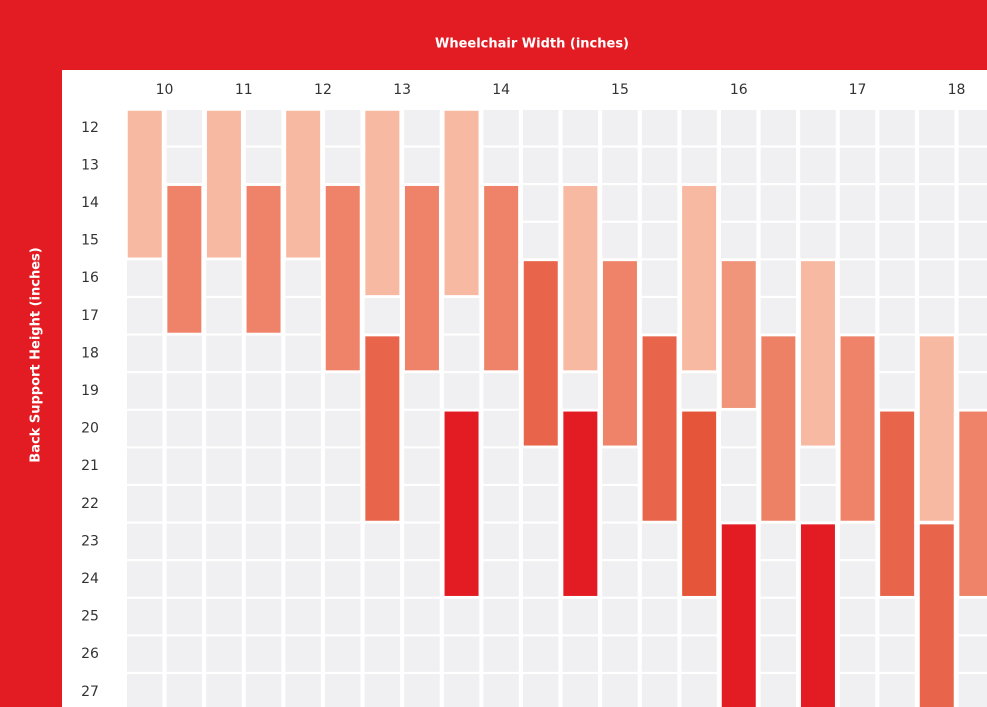  What do you see at coordinates (90, 278) in the screenshot?
I see `y-tick-label: 16` at bounding box center [90, 278].